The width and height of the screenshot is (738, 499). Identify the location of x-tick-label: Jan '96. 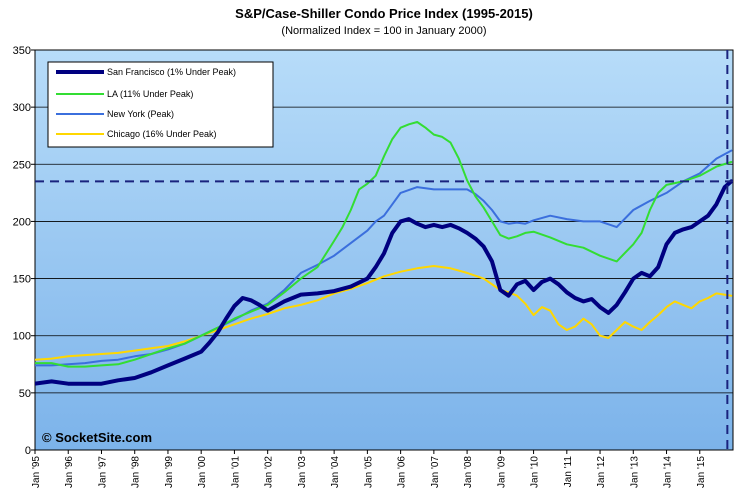
(69, 472).